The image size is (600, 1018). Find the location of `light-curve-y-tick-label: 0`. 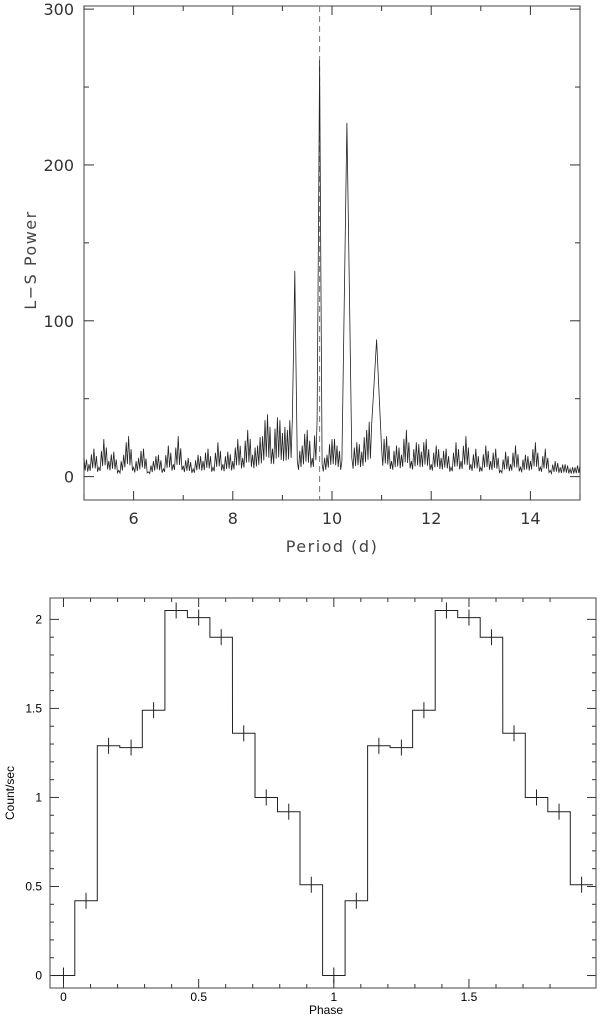

light-curve-y-tick-label: 0 is located at coordinates (38, 976).